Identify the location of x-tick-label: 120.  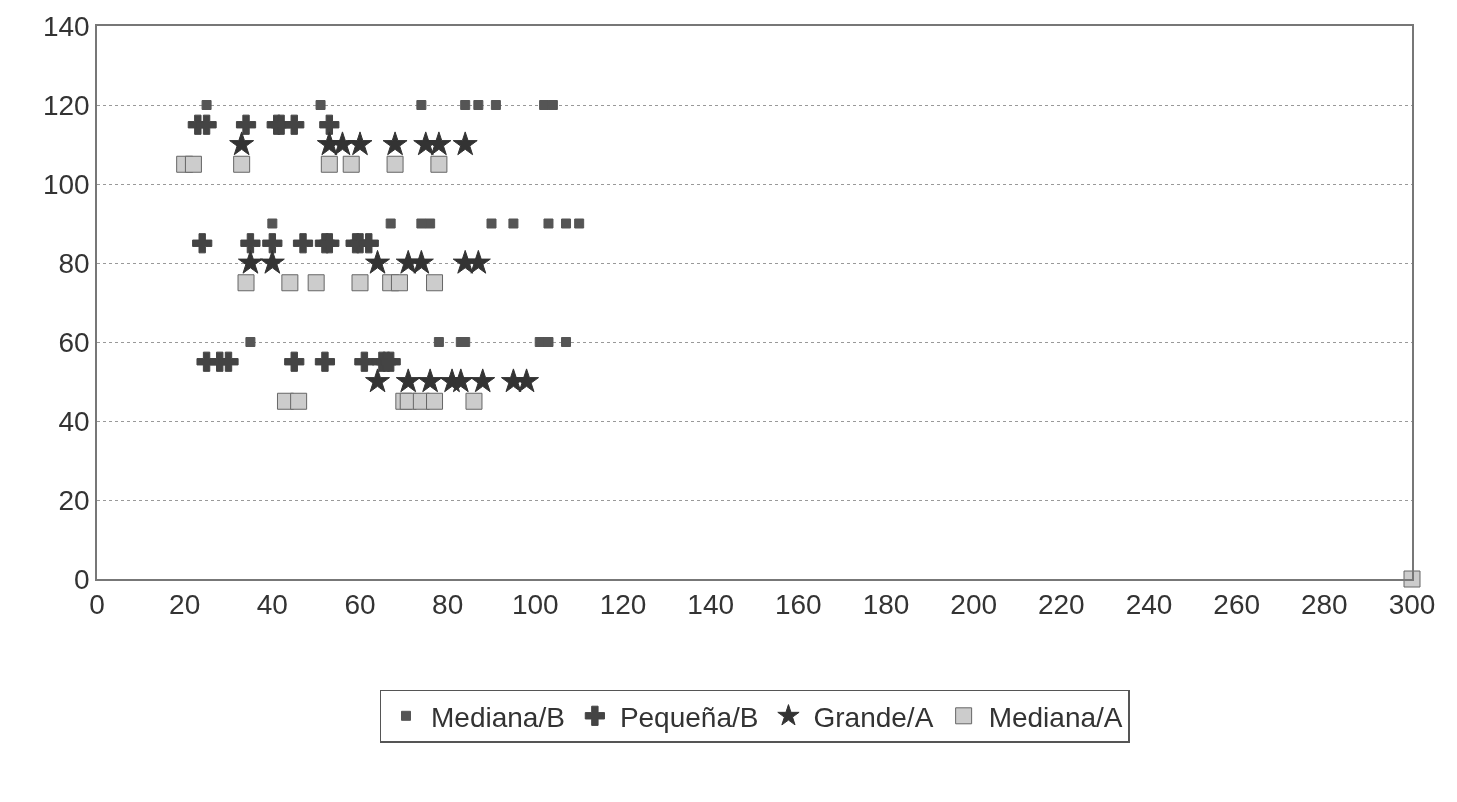
(623, 605).